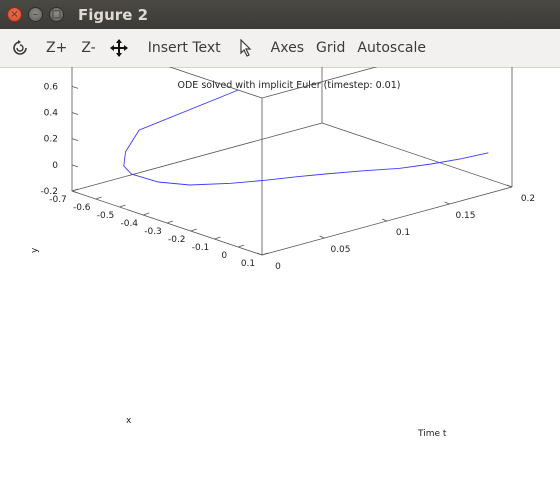 This screenshot has width=560, height=489. Describe the element at coordinates (248, 264) in the screenshot. I see `x-tick-label: 0.1` at that location.